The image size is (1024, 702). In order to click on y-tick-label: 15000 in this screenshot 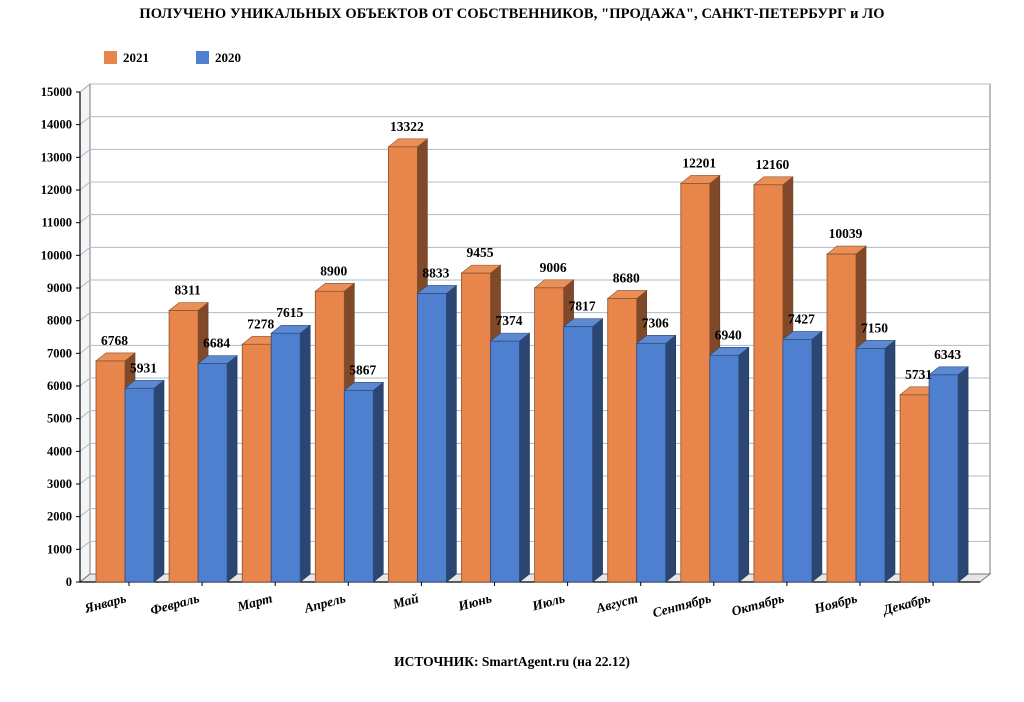, I will do `click(56, 92)`.